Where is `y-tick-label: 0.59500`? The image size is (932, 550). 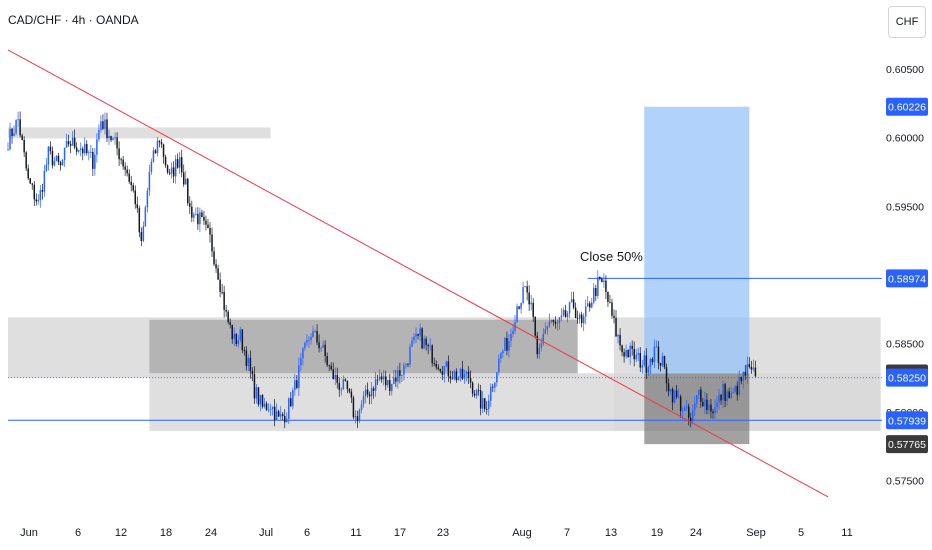 y-tick-label: 0.59500 is located at coordinates (905, 207).